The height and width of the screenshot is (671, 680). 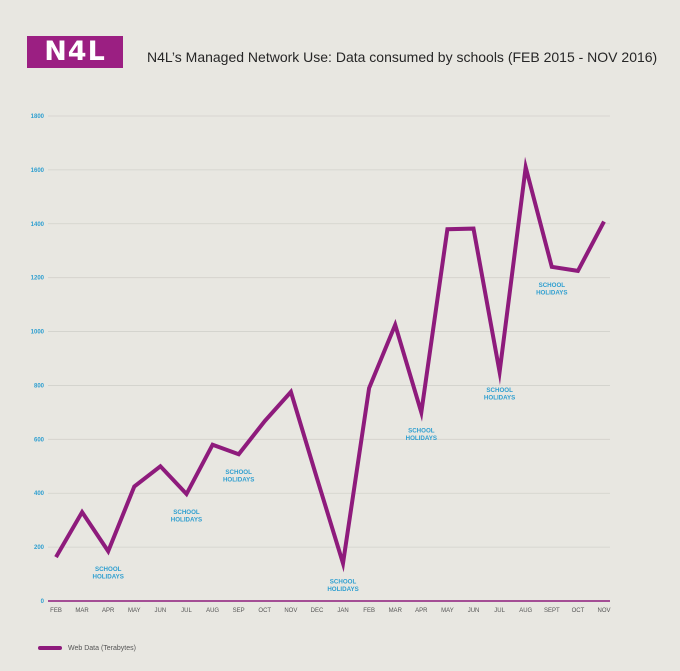 I want to click on y-tick-label: 400, so click(x=39, y=494).